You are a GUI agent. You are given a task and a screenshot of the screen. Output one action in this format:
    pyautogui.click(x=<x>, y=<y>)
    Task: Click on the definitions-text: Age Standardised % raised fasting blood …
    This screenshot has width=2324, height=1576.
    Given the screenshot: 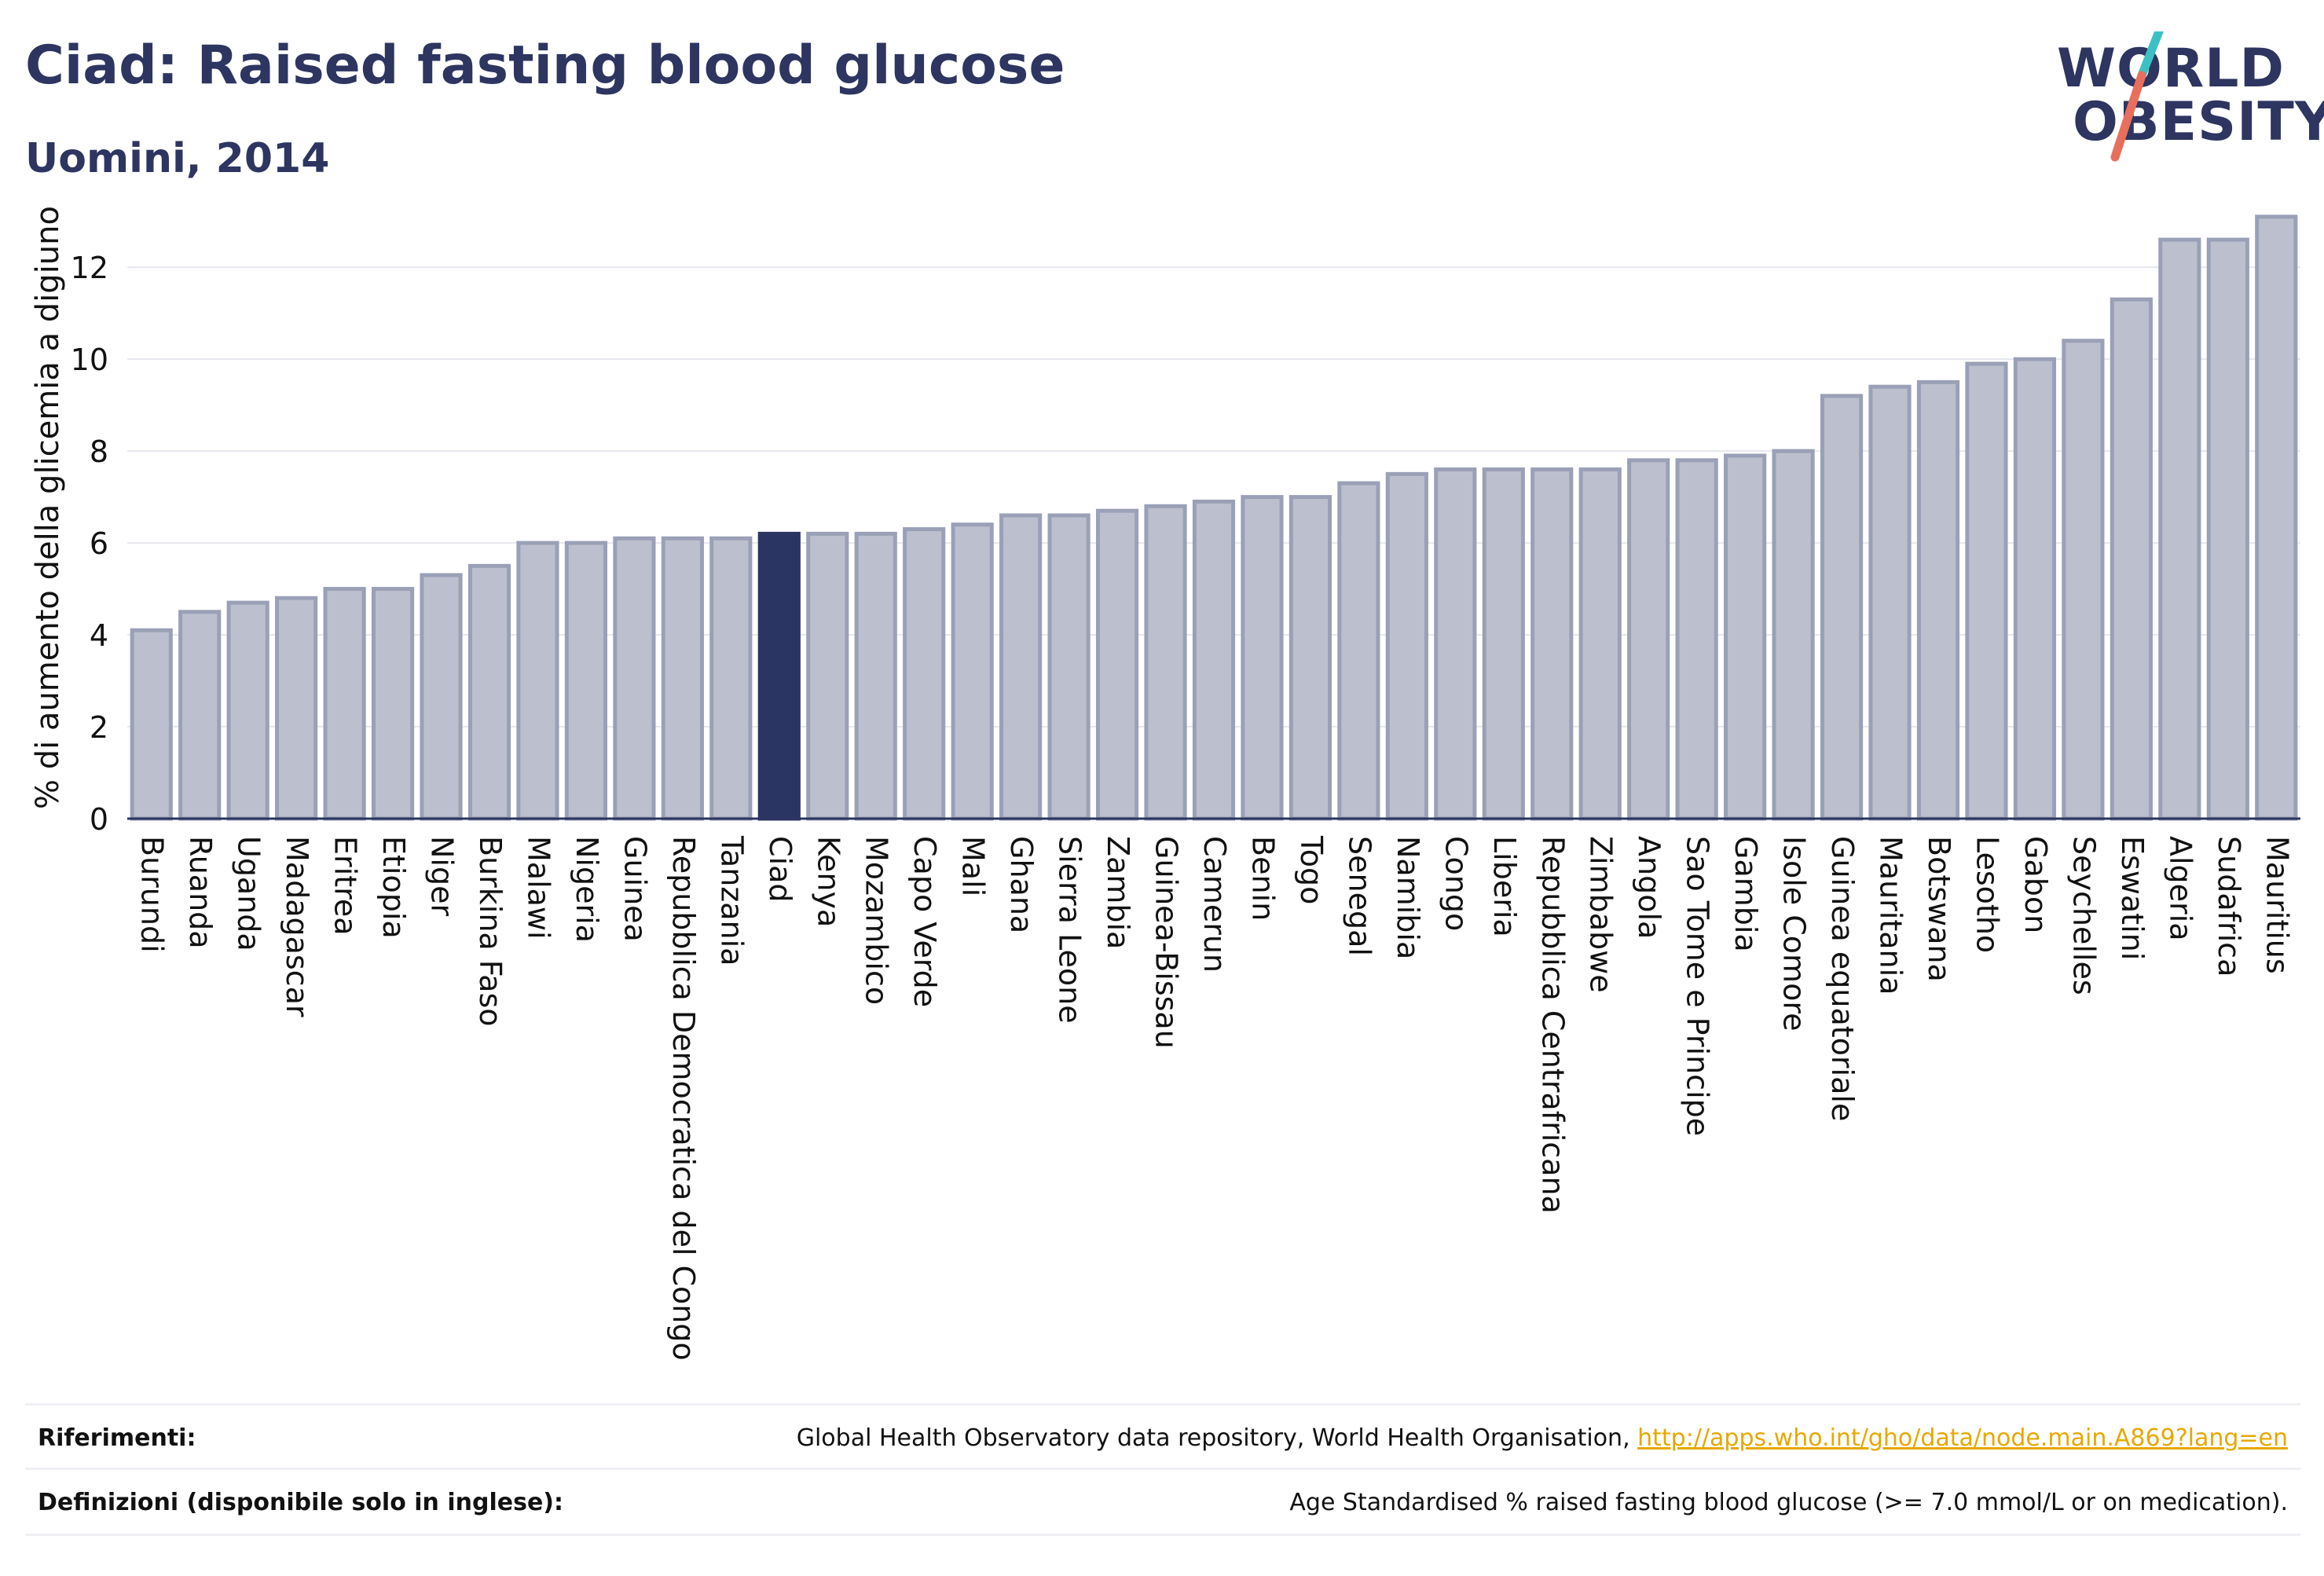 What is the action you would take?
    pyautogui.click(x=1788, y=1502)
    